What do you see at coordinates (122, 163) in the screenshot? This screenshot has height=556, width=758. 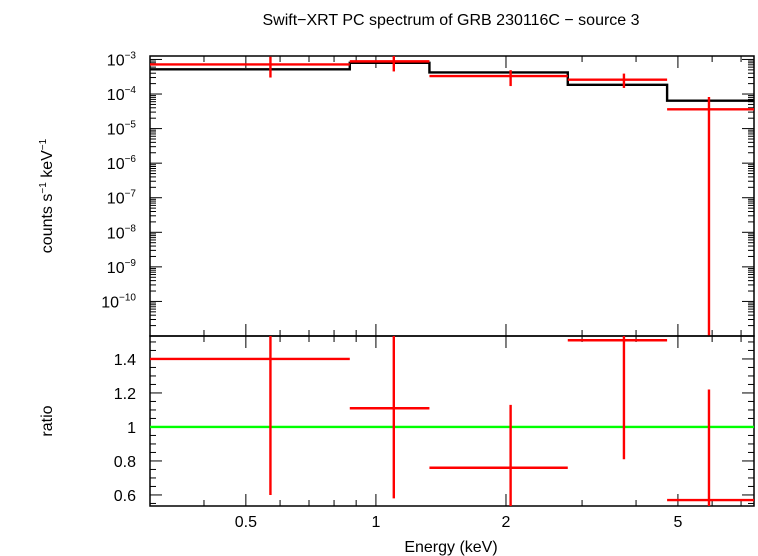 I see `y-tick-label: 10⁻⁶` at bounding box center [122, 163].